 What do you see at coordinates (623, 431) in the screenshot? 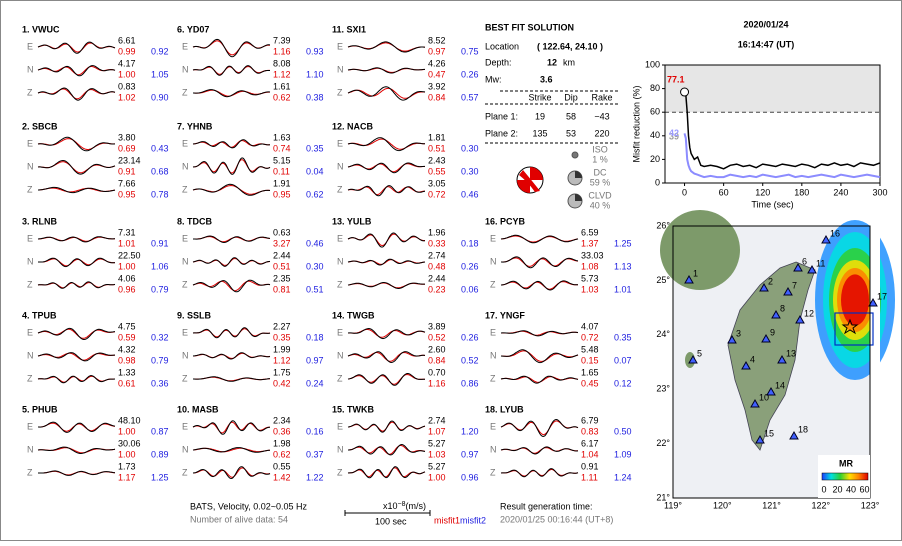
I see `misfit2: 0.50` at bounding box center [623, 431].